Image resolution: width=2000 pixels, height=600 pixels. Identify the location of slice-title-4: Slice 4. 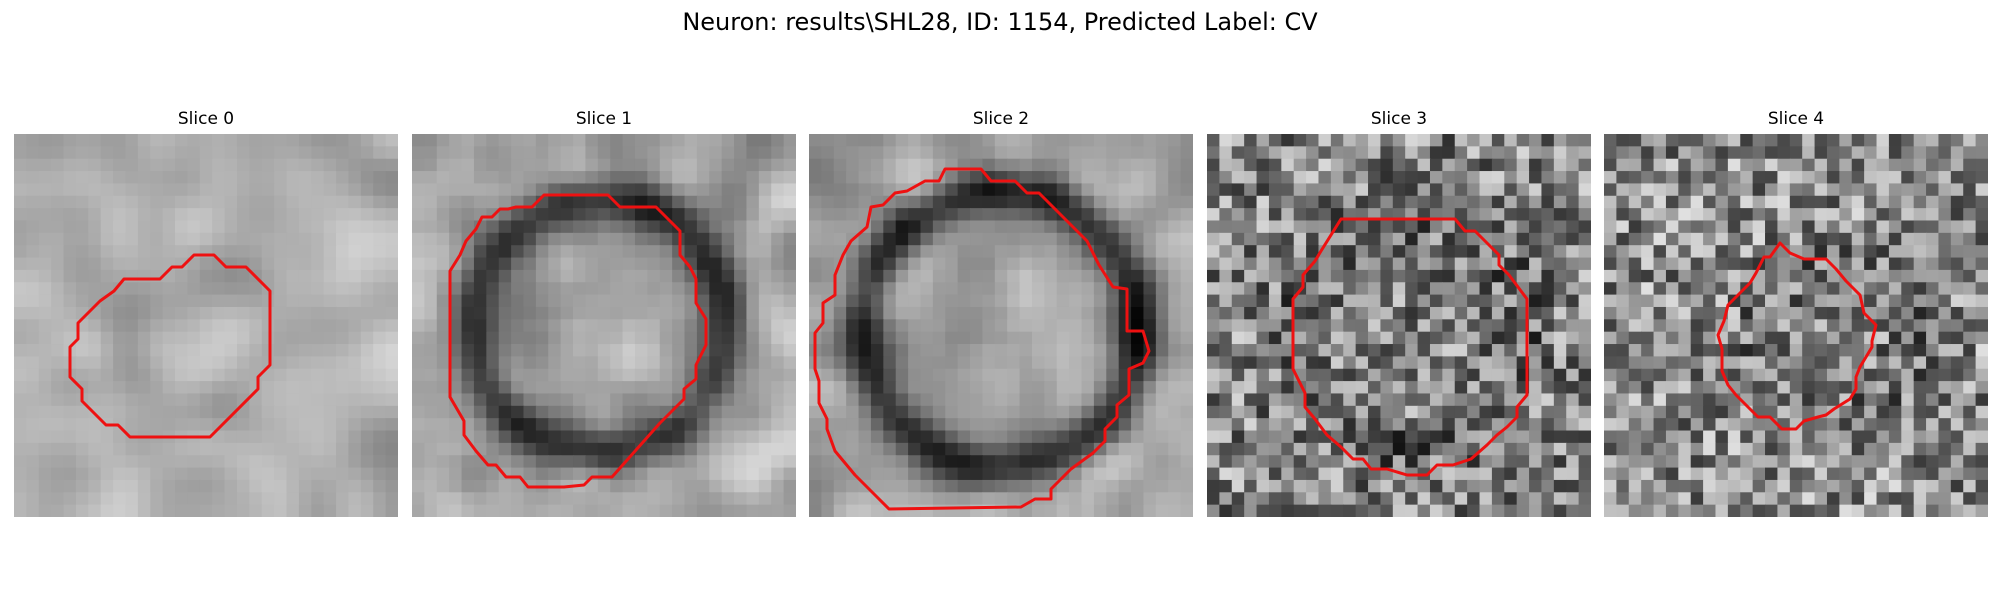
(1796, 119).